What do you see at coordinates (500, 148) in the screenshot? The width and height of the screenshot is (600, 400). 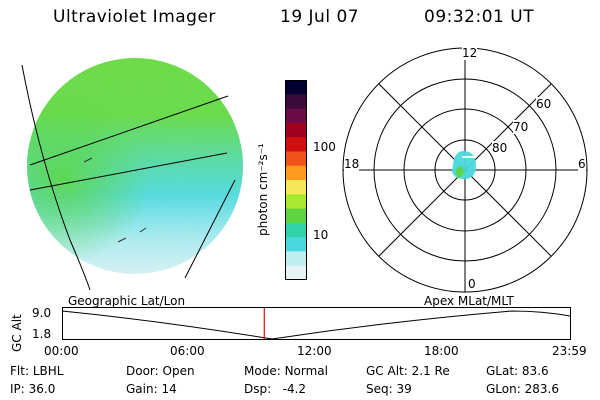 I see `lat-label-80: 80` at bounding box center [500, 148].